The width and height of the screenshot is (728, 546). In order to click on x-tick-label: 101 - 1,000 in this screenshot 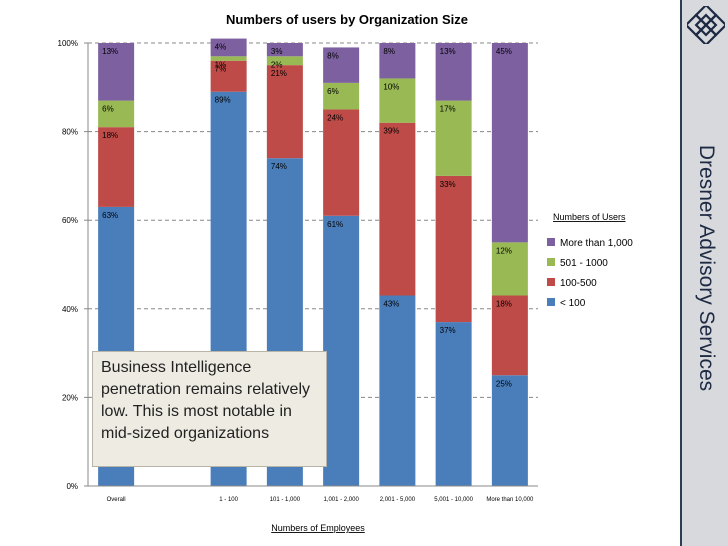, I will do `click(285, 500)`.